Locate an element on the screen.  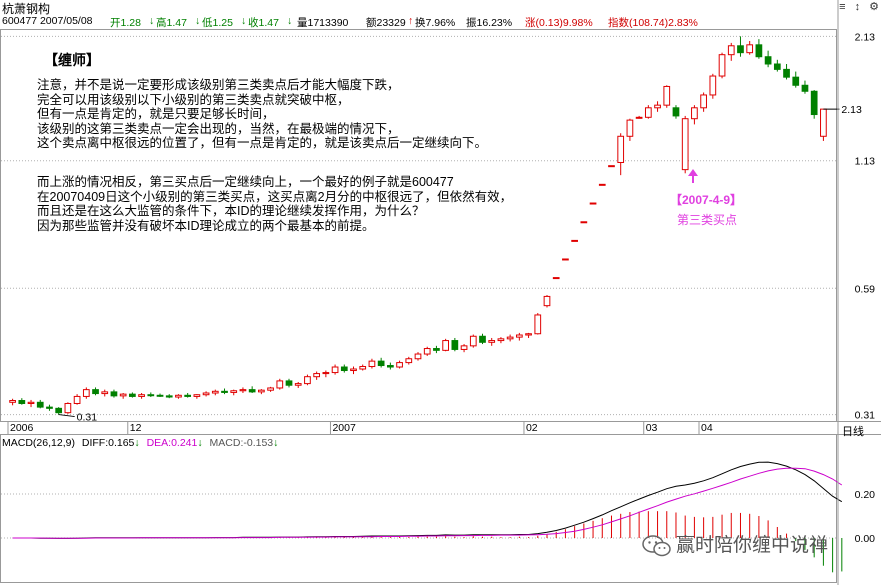
time-tick-label: 02 is located at coordinates (532, 428).